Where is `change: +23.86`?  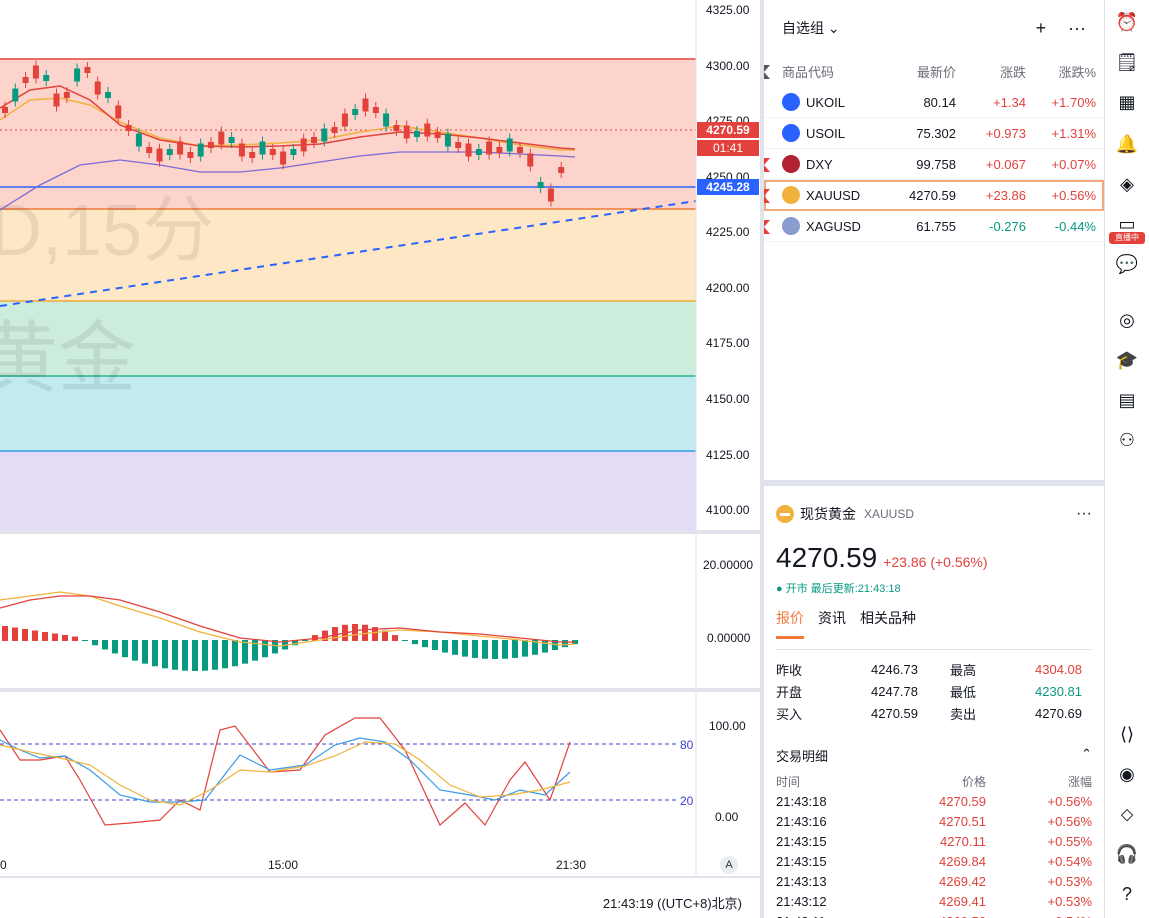
change: +23.86 is located at coordinates (1005, 195).